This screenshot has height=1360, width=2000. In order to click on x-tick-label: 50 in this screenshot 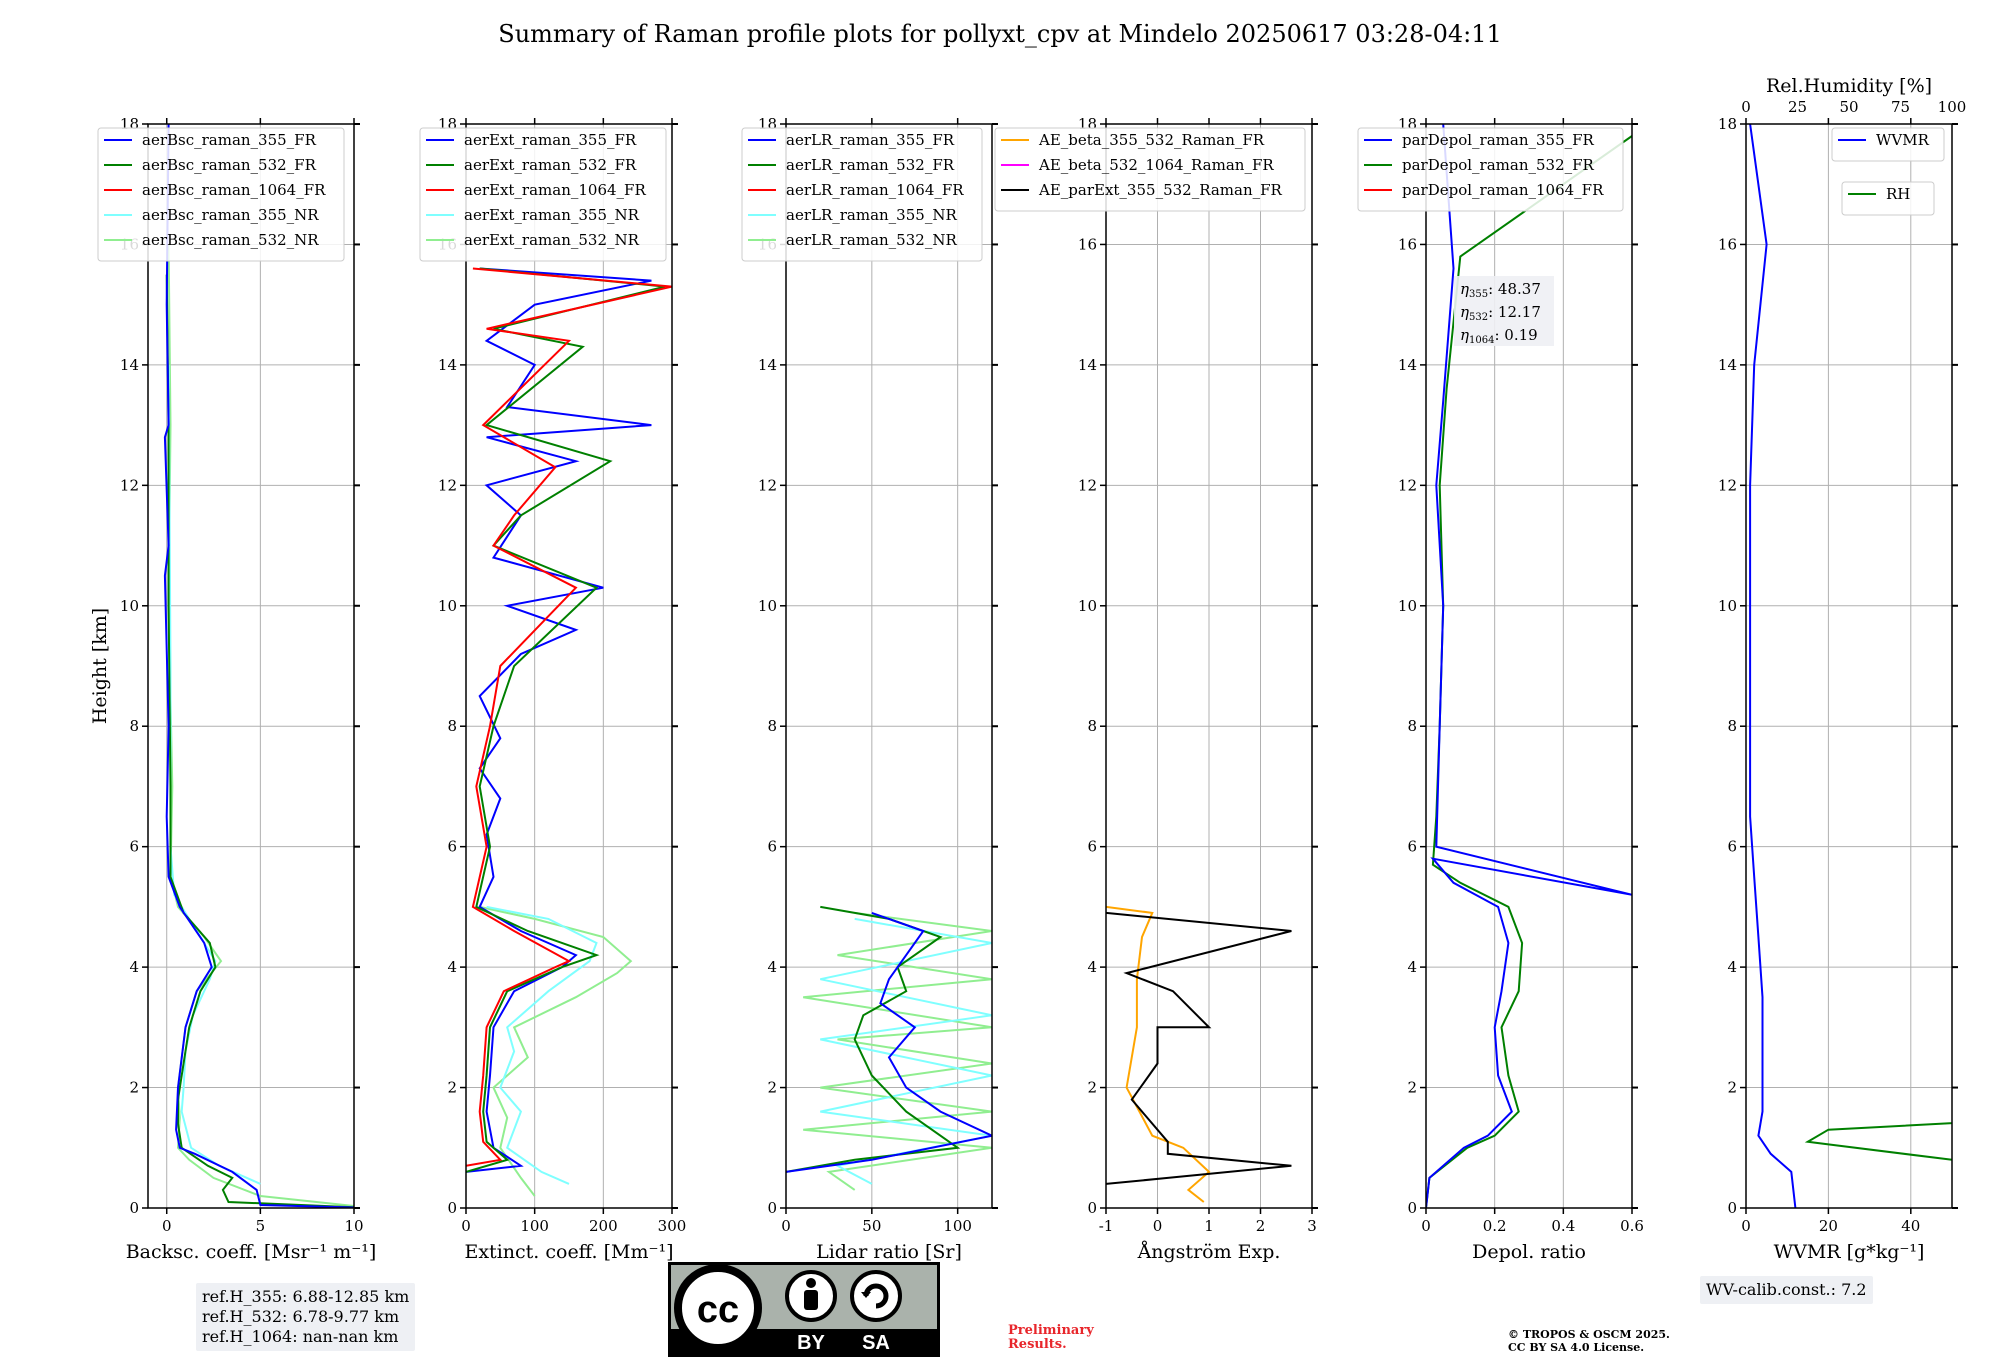, I will do `click(871, 1226)`.